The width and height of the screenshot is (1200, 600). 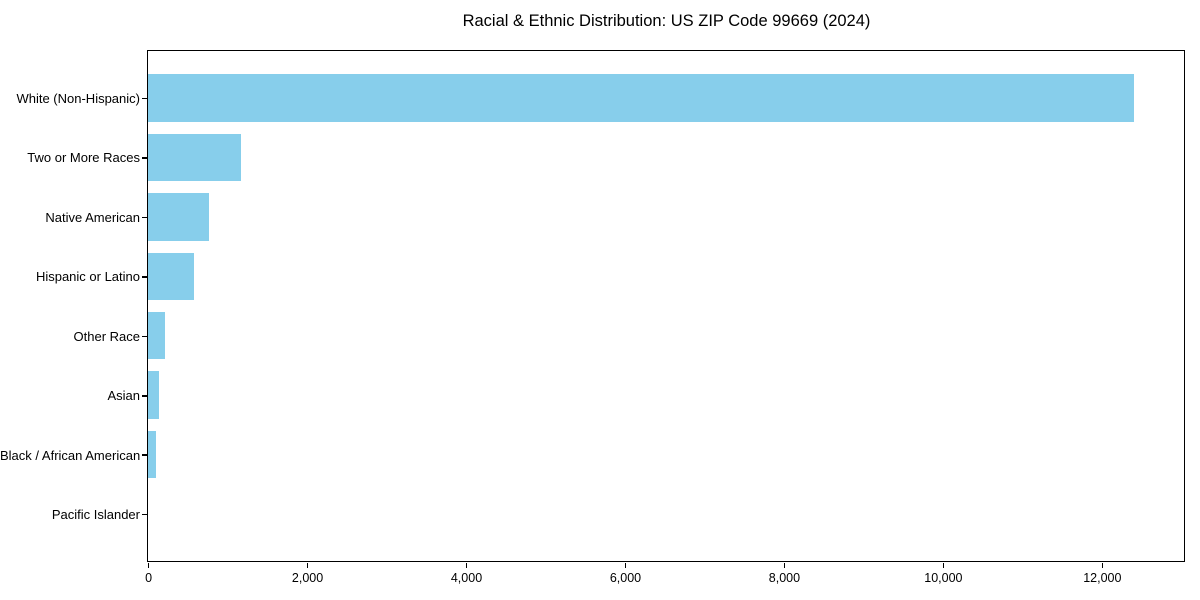 What do you see at coordinates (106, 336) in the screenshot?
I see `y-tick-label: Other Race` at bounding box center [106, 336].